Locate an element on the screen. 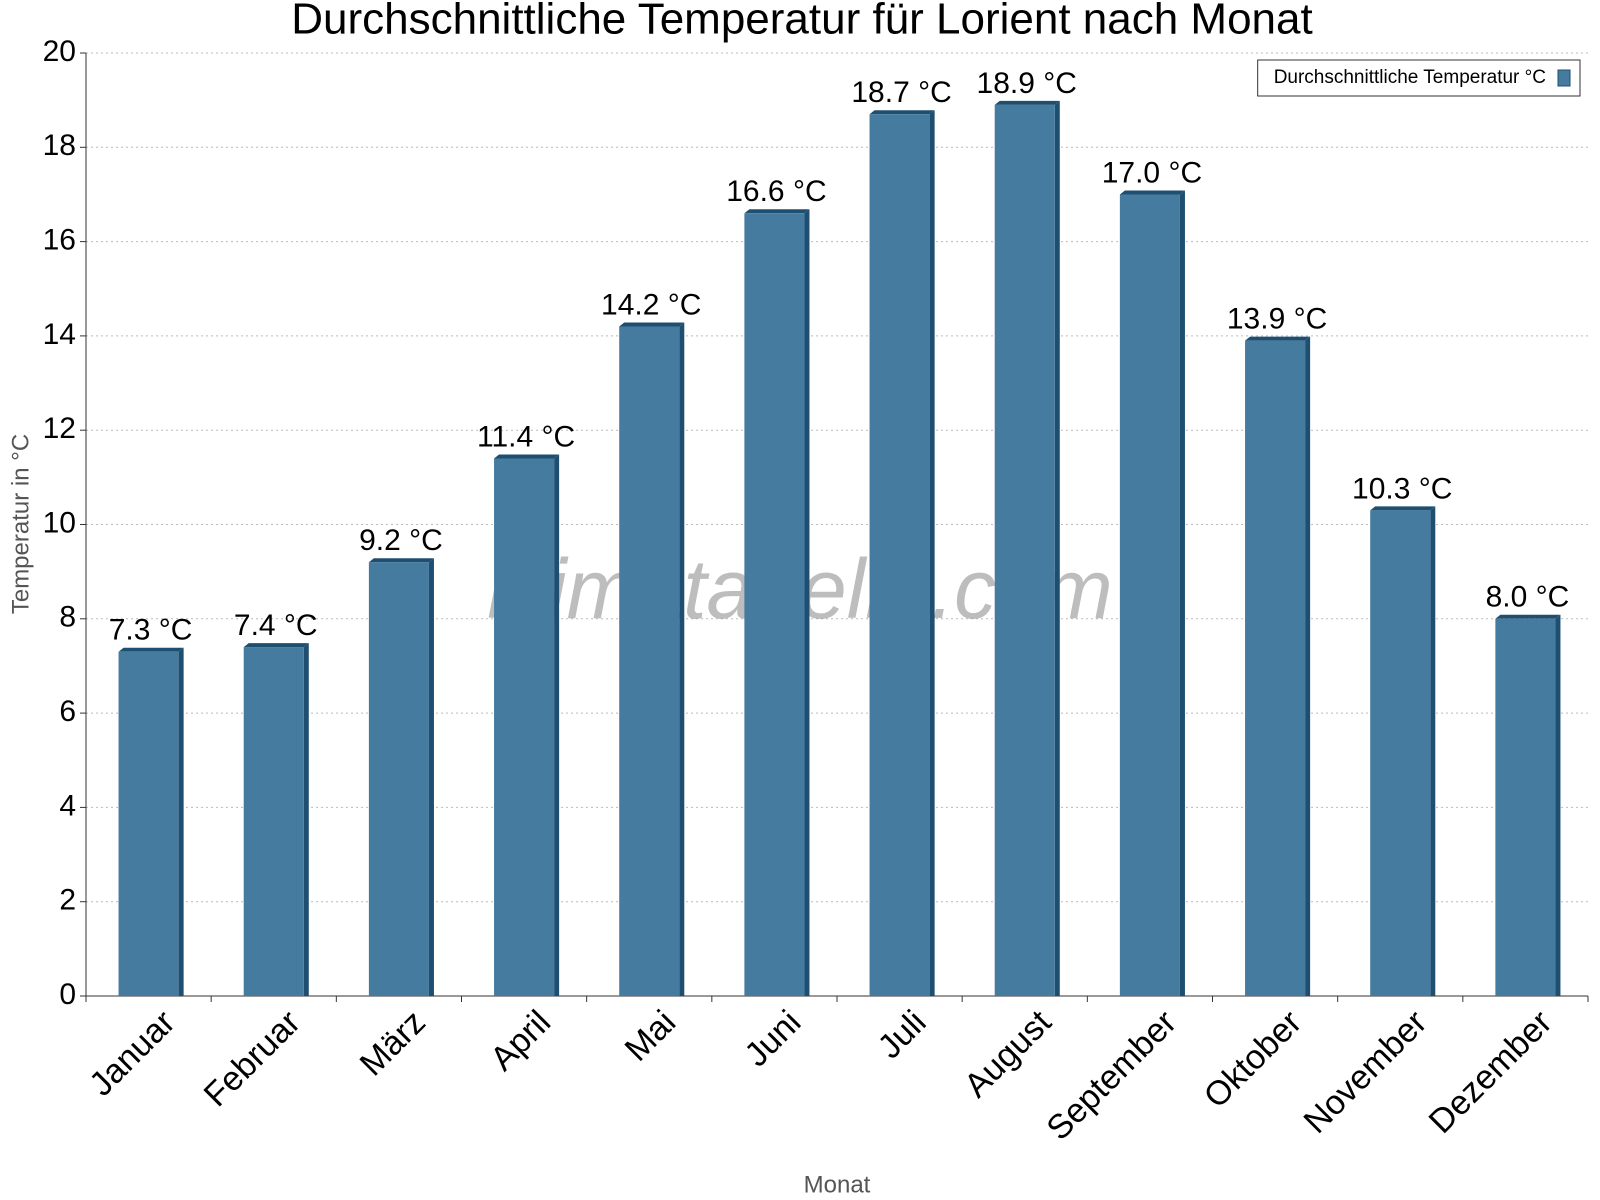  value-label: 9.2 °C is located at coordinates (401, 540).